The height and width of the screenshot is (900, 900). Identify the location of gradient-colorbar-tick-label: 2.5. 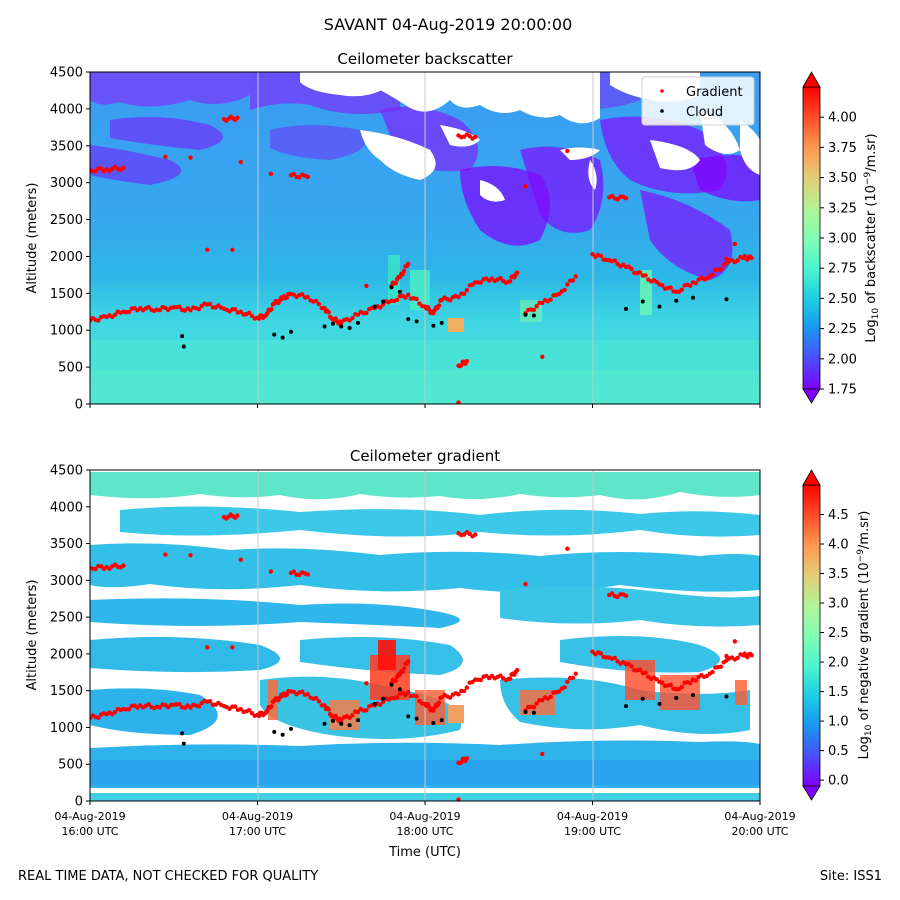
(838, 633).